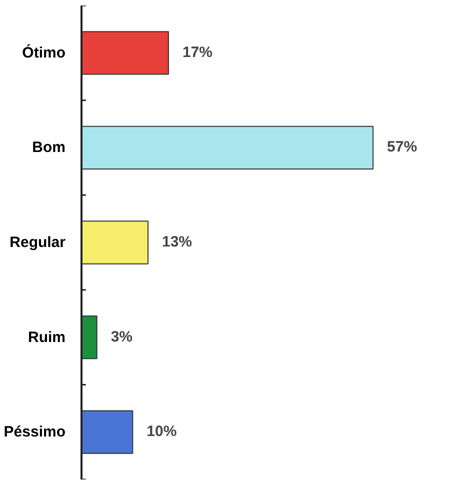  Describe the element at coordinates (121, 337) in the screenshot. I see `data-label: 3%` at that location.